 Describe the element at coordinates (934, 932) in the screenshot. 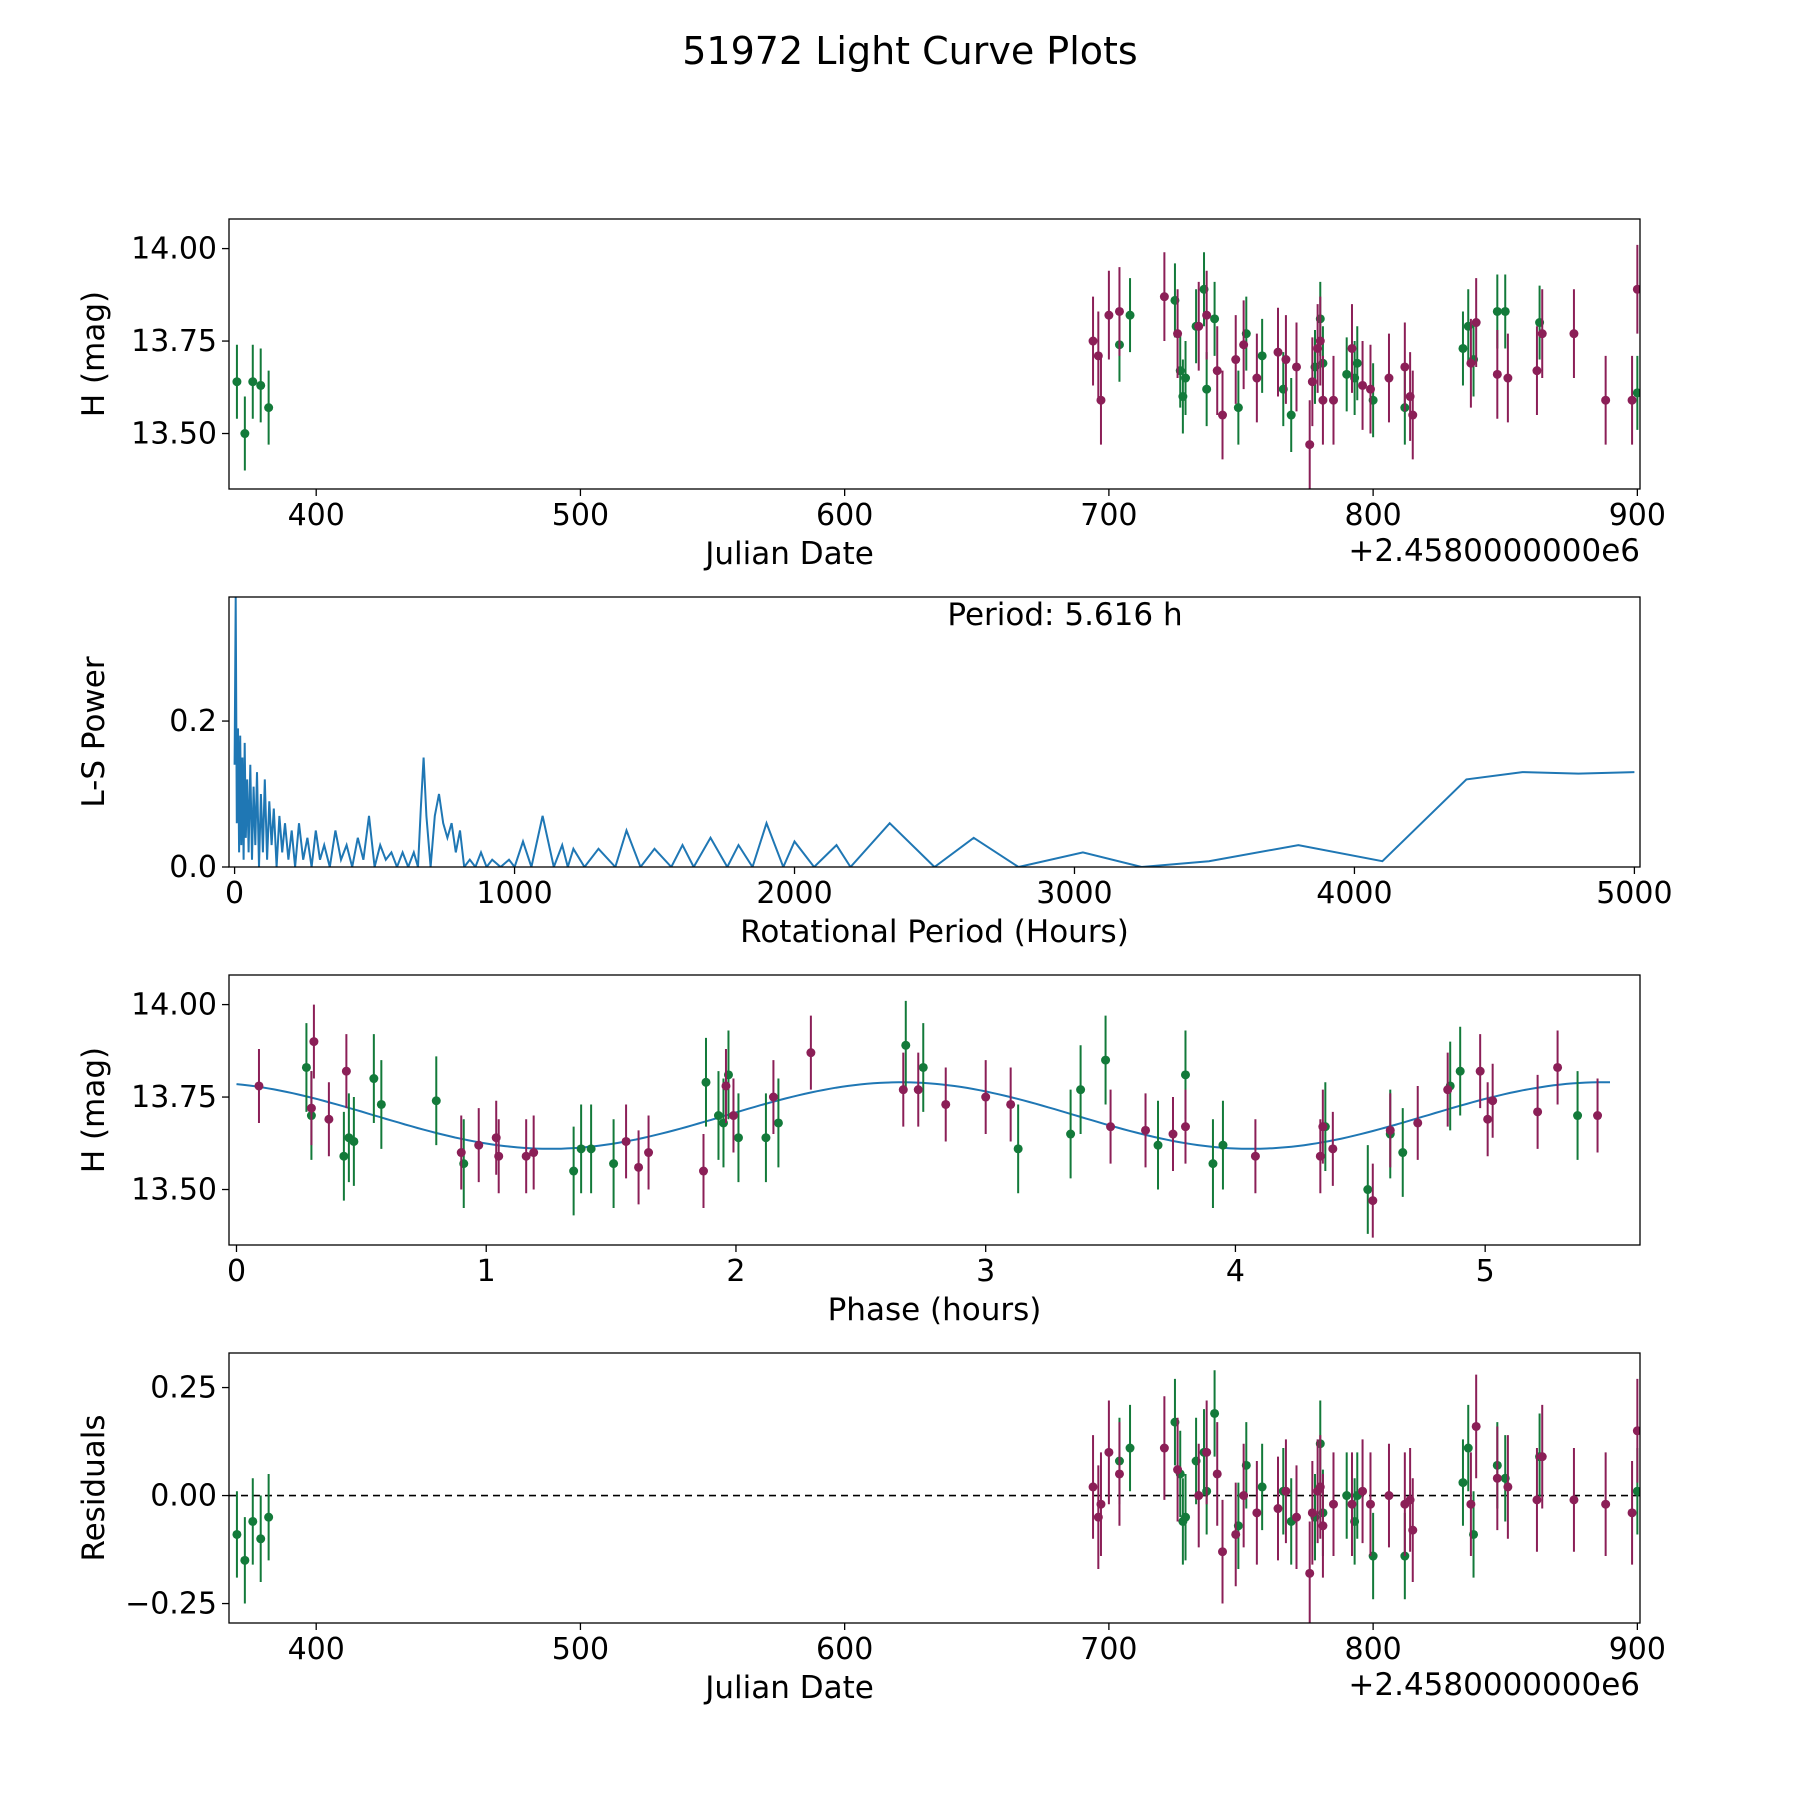

I see `x-axis-label: Rotational Period (Hours)` at that location.